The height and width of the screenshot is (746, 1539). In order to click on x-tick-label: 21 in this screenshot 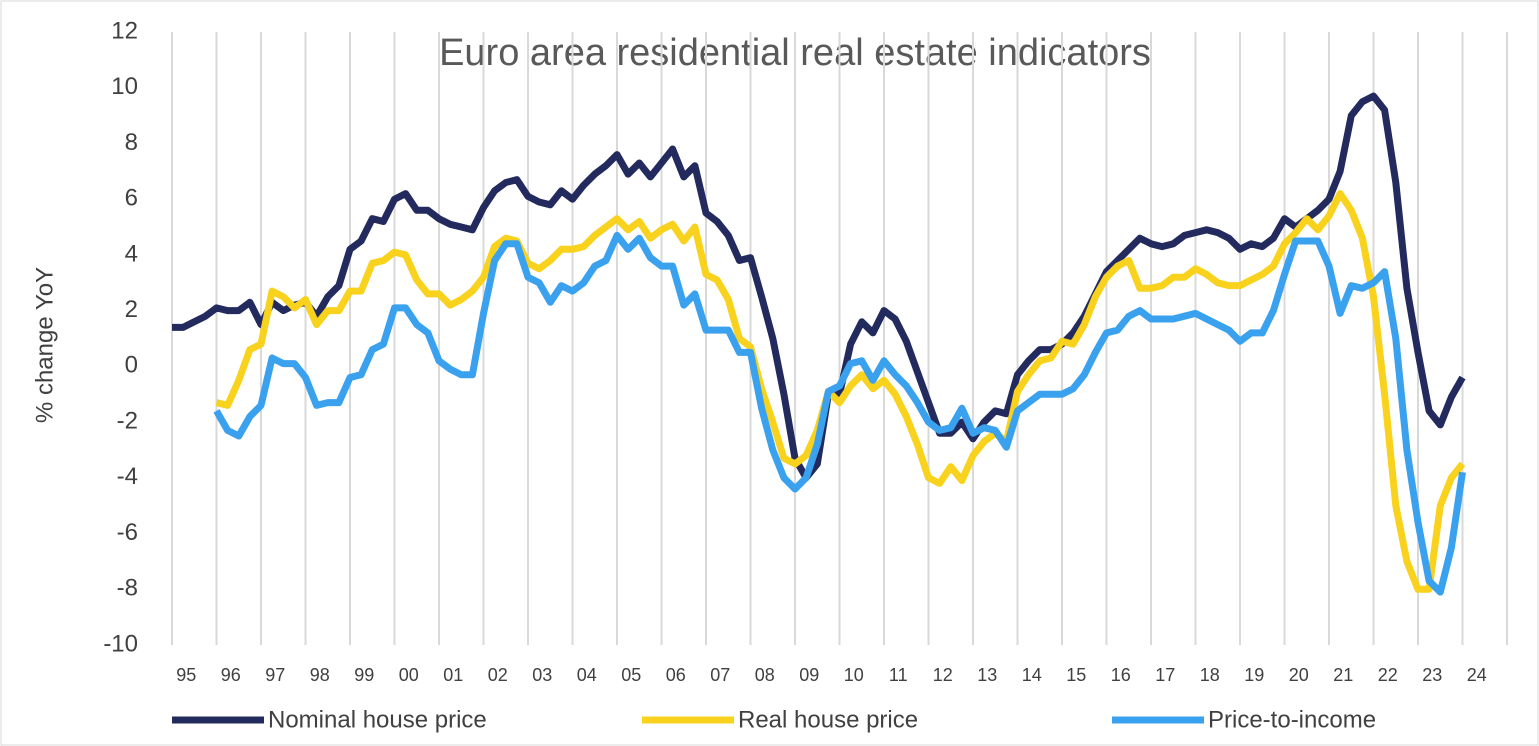, I will do `click(1343, 675)`.